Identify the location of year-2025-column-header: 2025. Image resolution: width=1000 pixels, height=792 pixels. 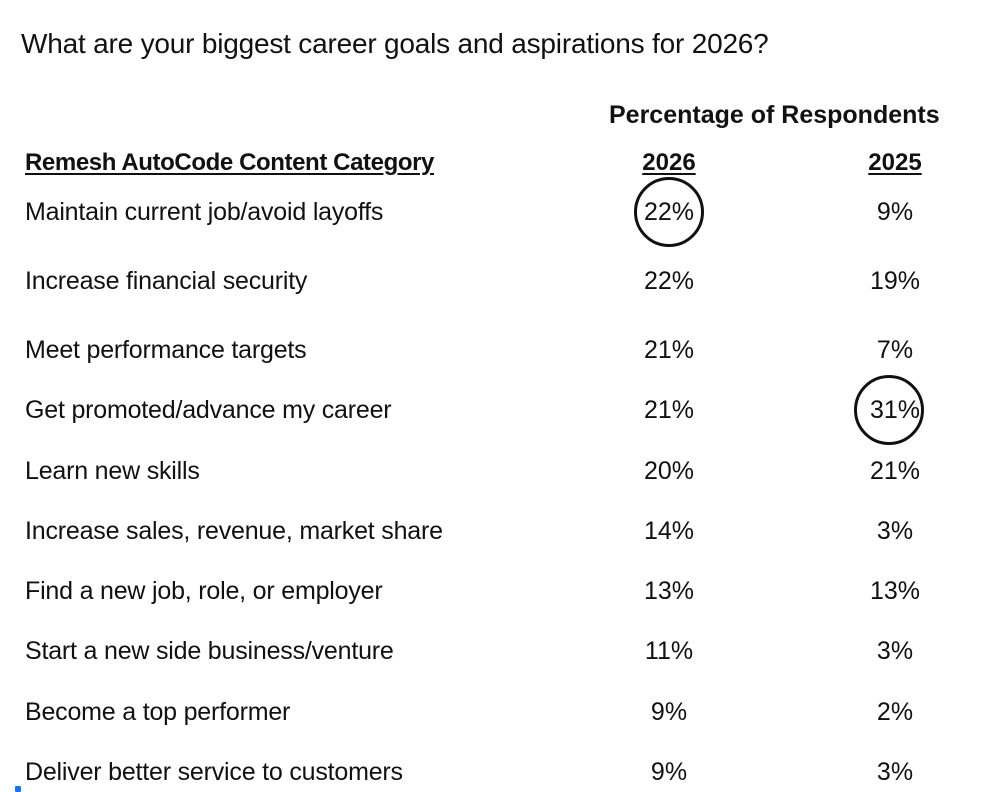
(895, 162).